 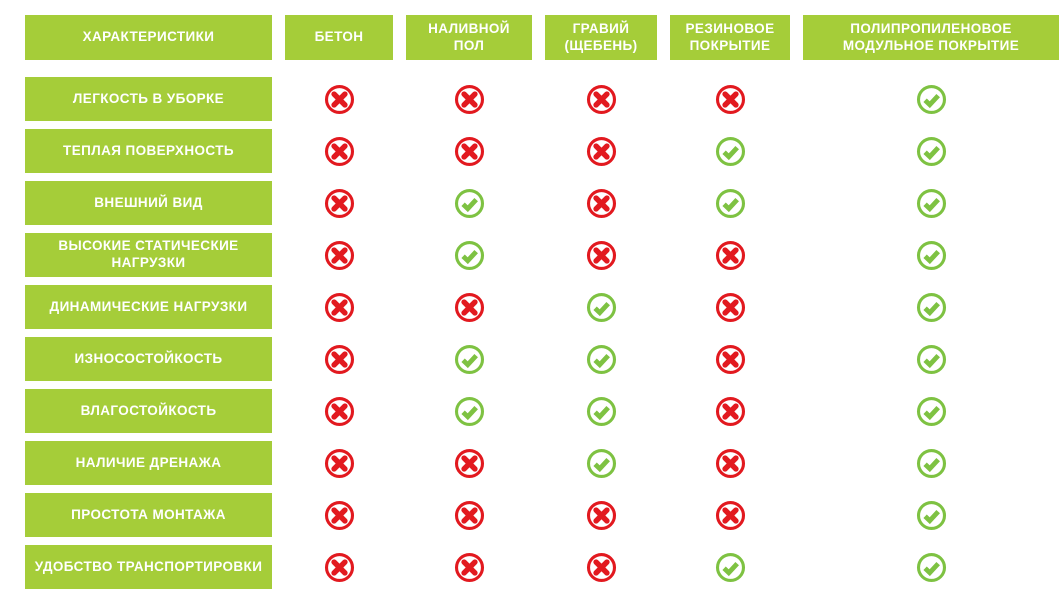 What do you see at coordinates (339, 37) in the screenshot?
I see `column-header-concrete: БЕТОН` at bounding box center [339, 37].